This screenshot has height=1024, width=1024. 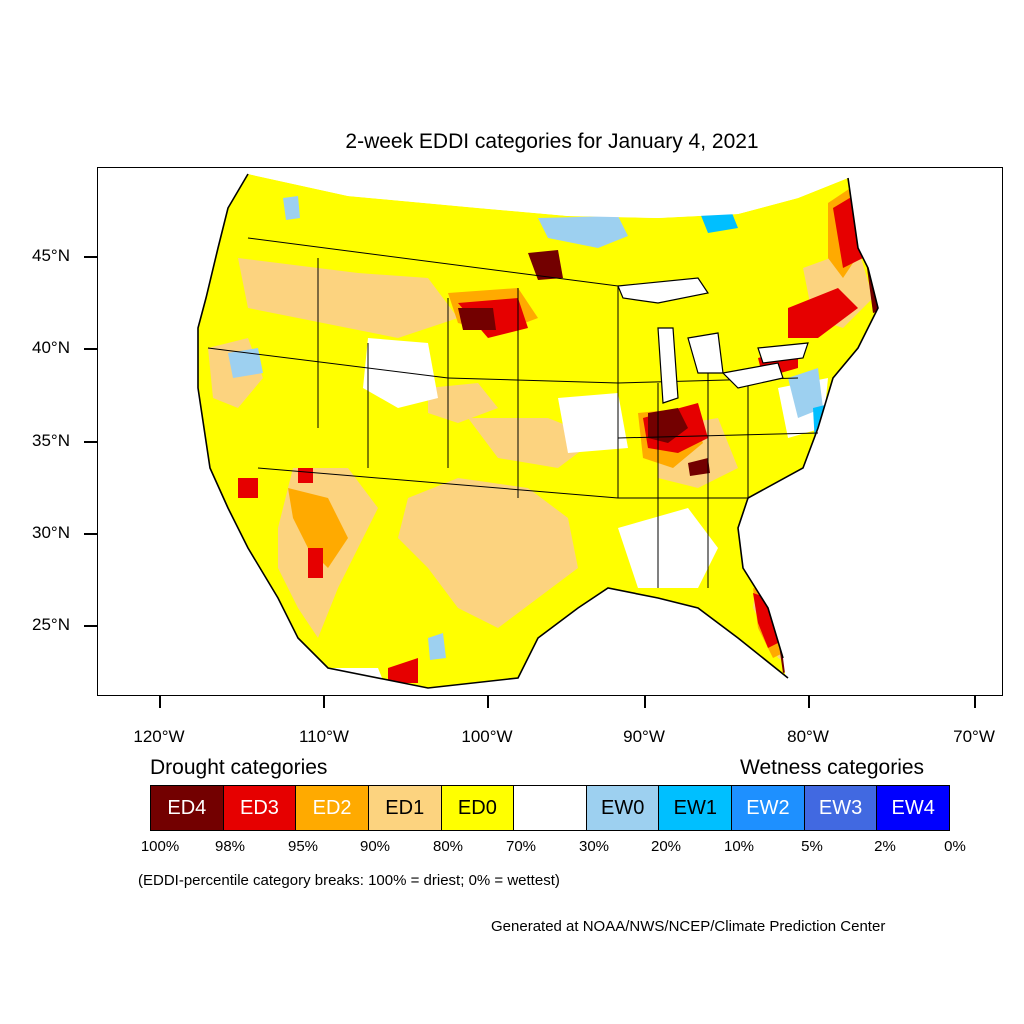 What do you see at coordinates (974, 736) in the screenshot?
I see `lon-label-70: 70°W` at bounding box center [974, 736].